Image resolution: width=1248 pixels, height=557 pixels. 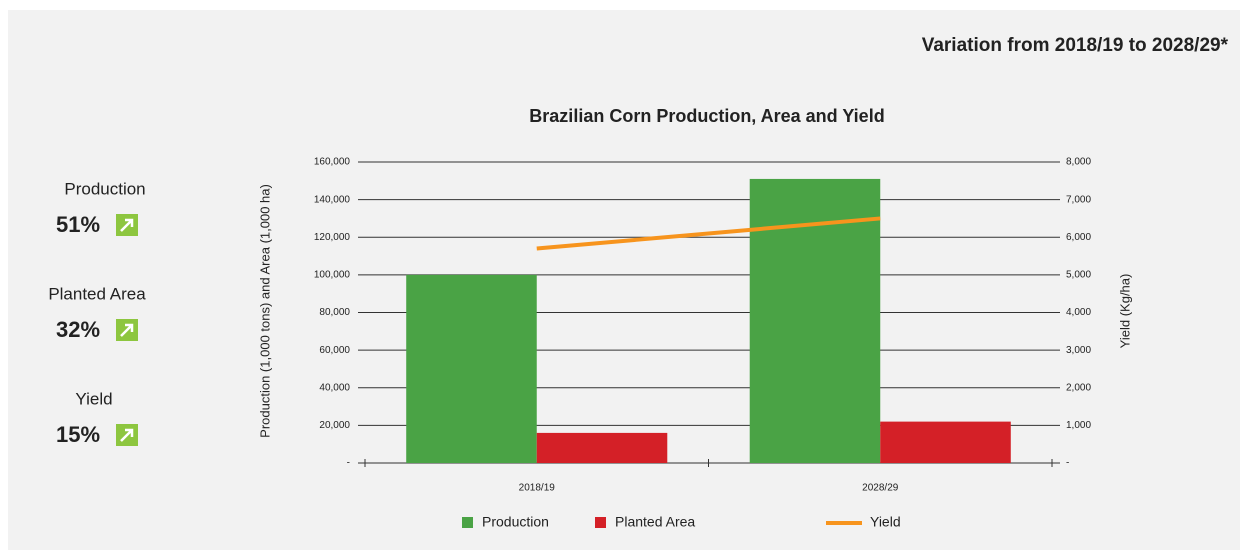 I want to click on variation-value: 32%, so click(x=78, y=329).